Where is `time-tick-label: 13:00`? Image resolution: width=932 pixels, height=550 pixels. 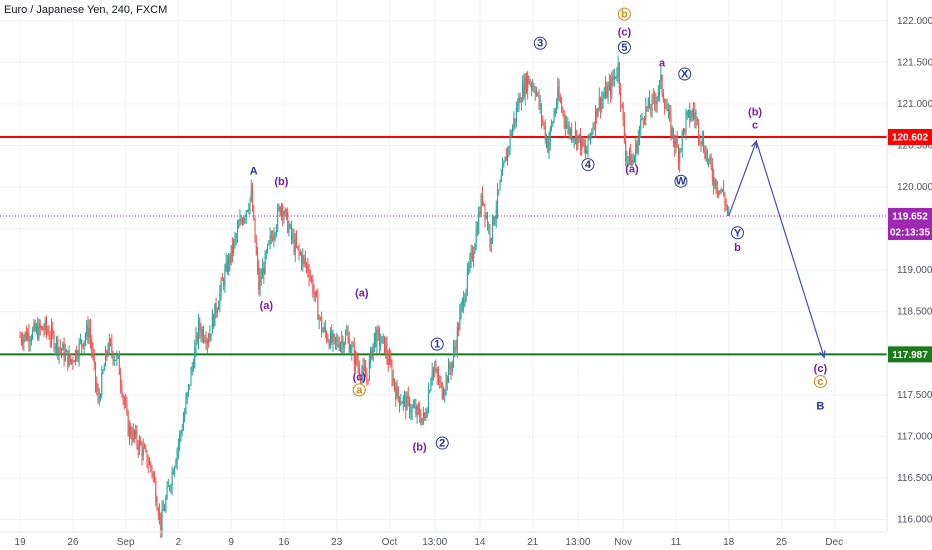
time-tick-label: 13:00 is located at coordinates (577, 542).